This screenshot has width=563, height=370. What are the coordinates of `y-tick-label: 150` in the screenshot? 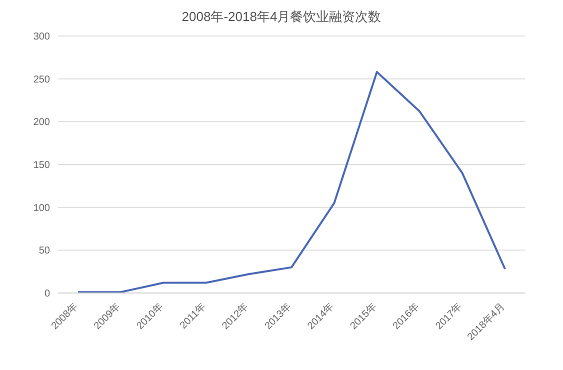 It's located at (41, 166).